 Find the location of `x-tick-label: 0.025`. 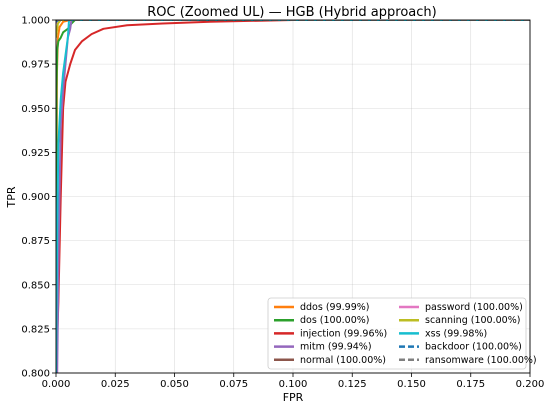

x-tick-label: 0.025 is located at coordinates (115, 384).